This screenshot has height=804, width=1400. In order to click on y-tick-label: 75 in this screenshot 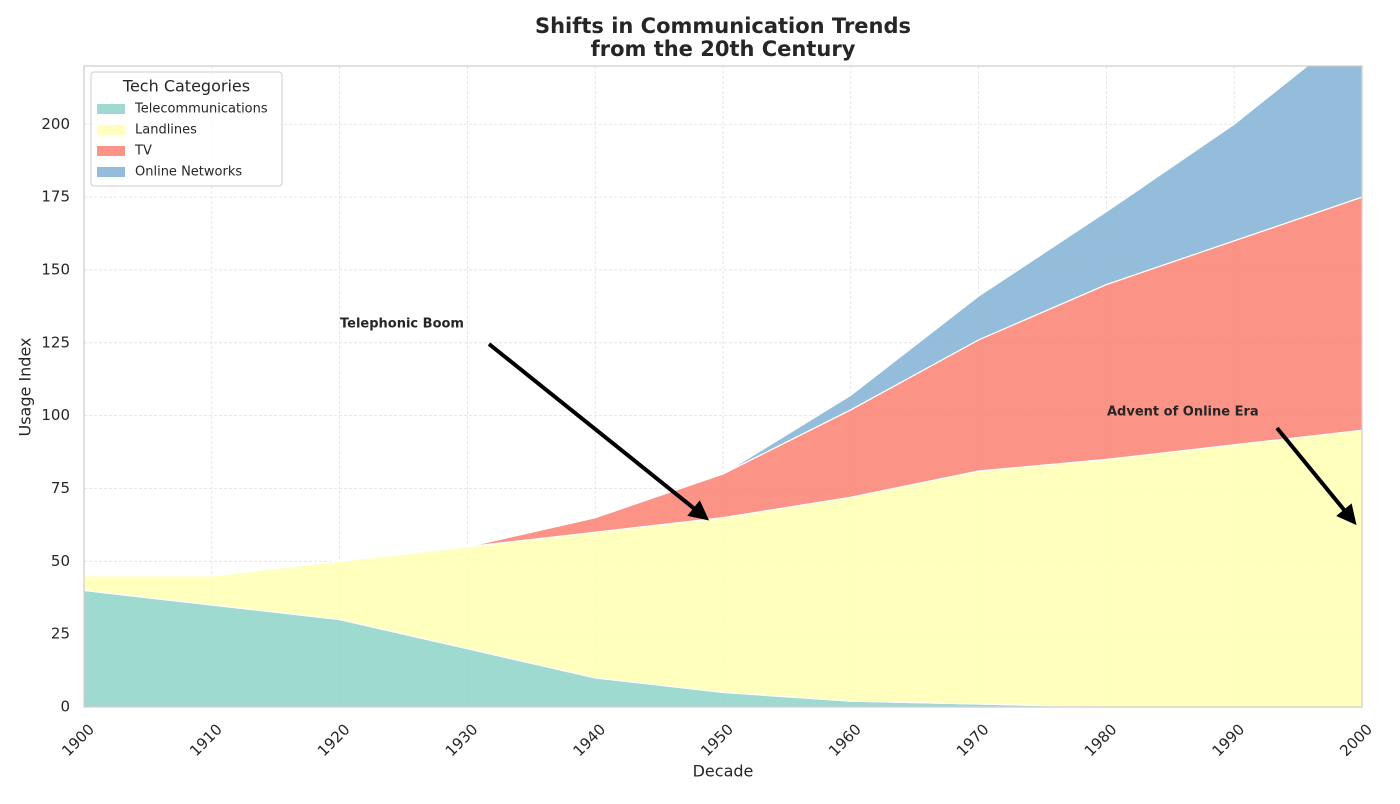, I will do `click(60, 488)`.